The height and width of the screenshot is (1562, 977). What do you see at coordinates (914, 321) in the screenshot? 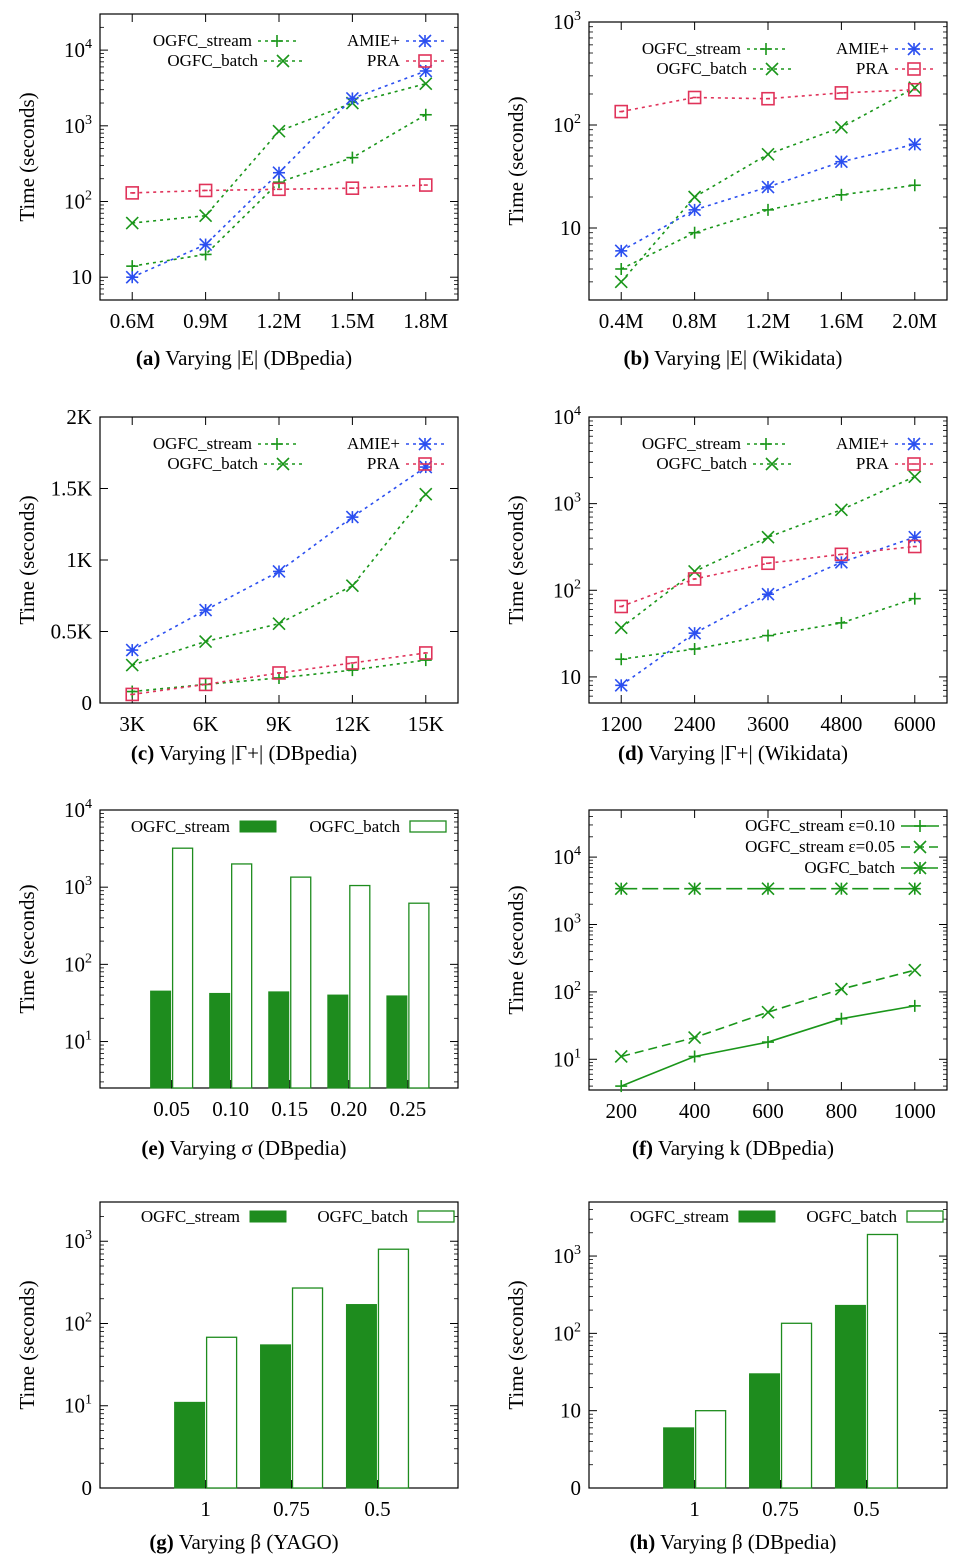
I see `x-tick-label: 2.0M` at bounding box center [914, 321].